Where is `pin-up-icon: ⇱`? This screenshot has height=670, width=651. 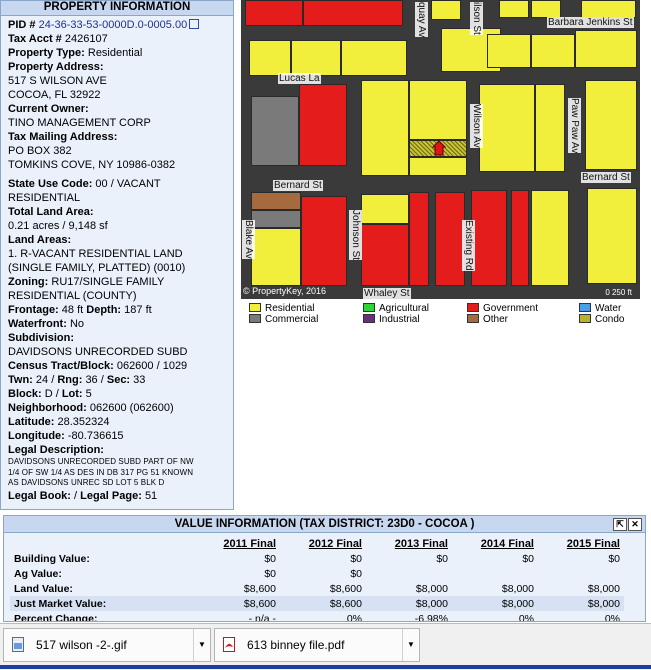
pin-up-icon: ⇱ is located at coordinates (620, 524).